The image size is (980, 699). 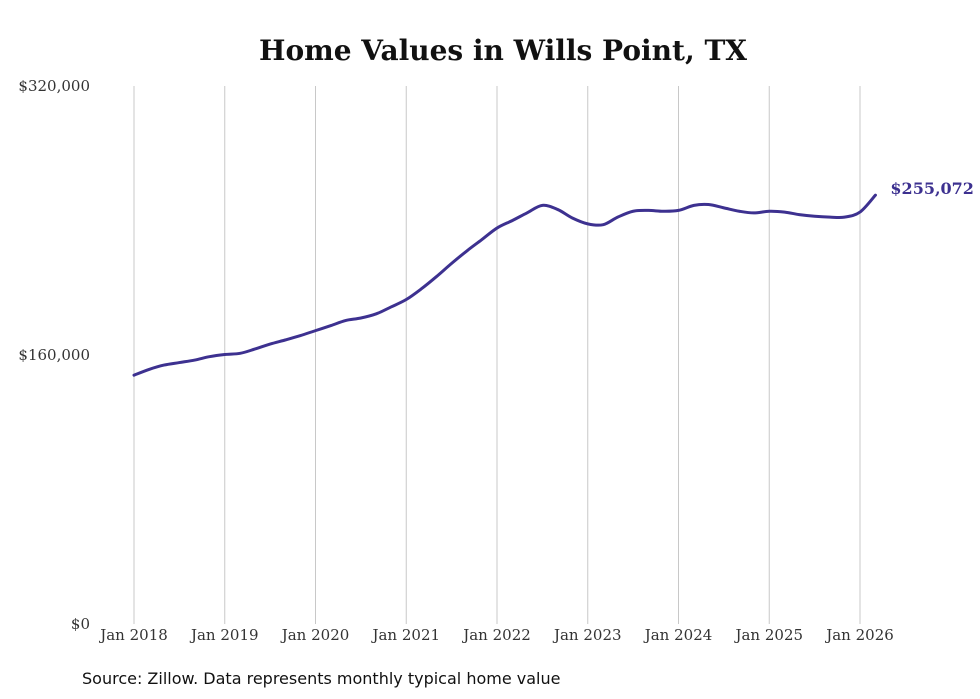 I want to click on x-tick-label: Jan 2024, so click(x=678, y=635).